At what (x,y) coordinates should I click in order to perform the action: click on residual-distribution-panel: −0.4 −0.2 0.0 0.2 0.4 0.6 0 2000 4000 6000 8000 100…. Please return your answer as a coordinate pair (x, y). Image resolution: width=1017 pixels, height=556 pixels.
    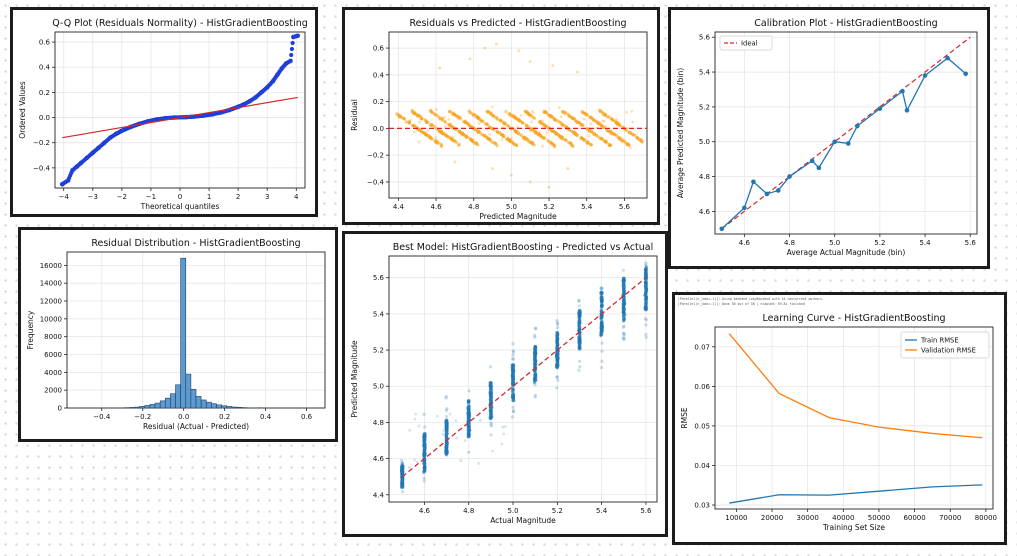
    Looking at the image, I should click on (178, 334).